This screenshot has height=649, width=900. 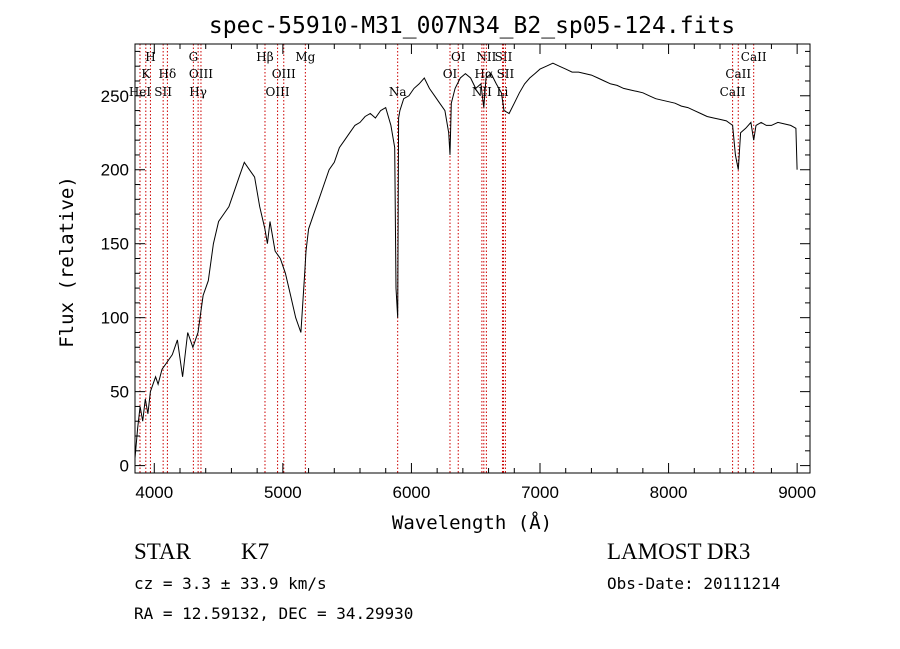 I want to click on survey-name: LAMOST DR3, so click(x=678, y=551).